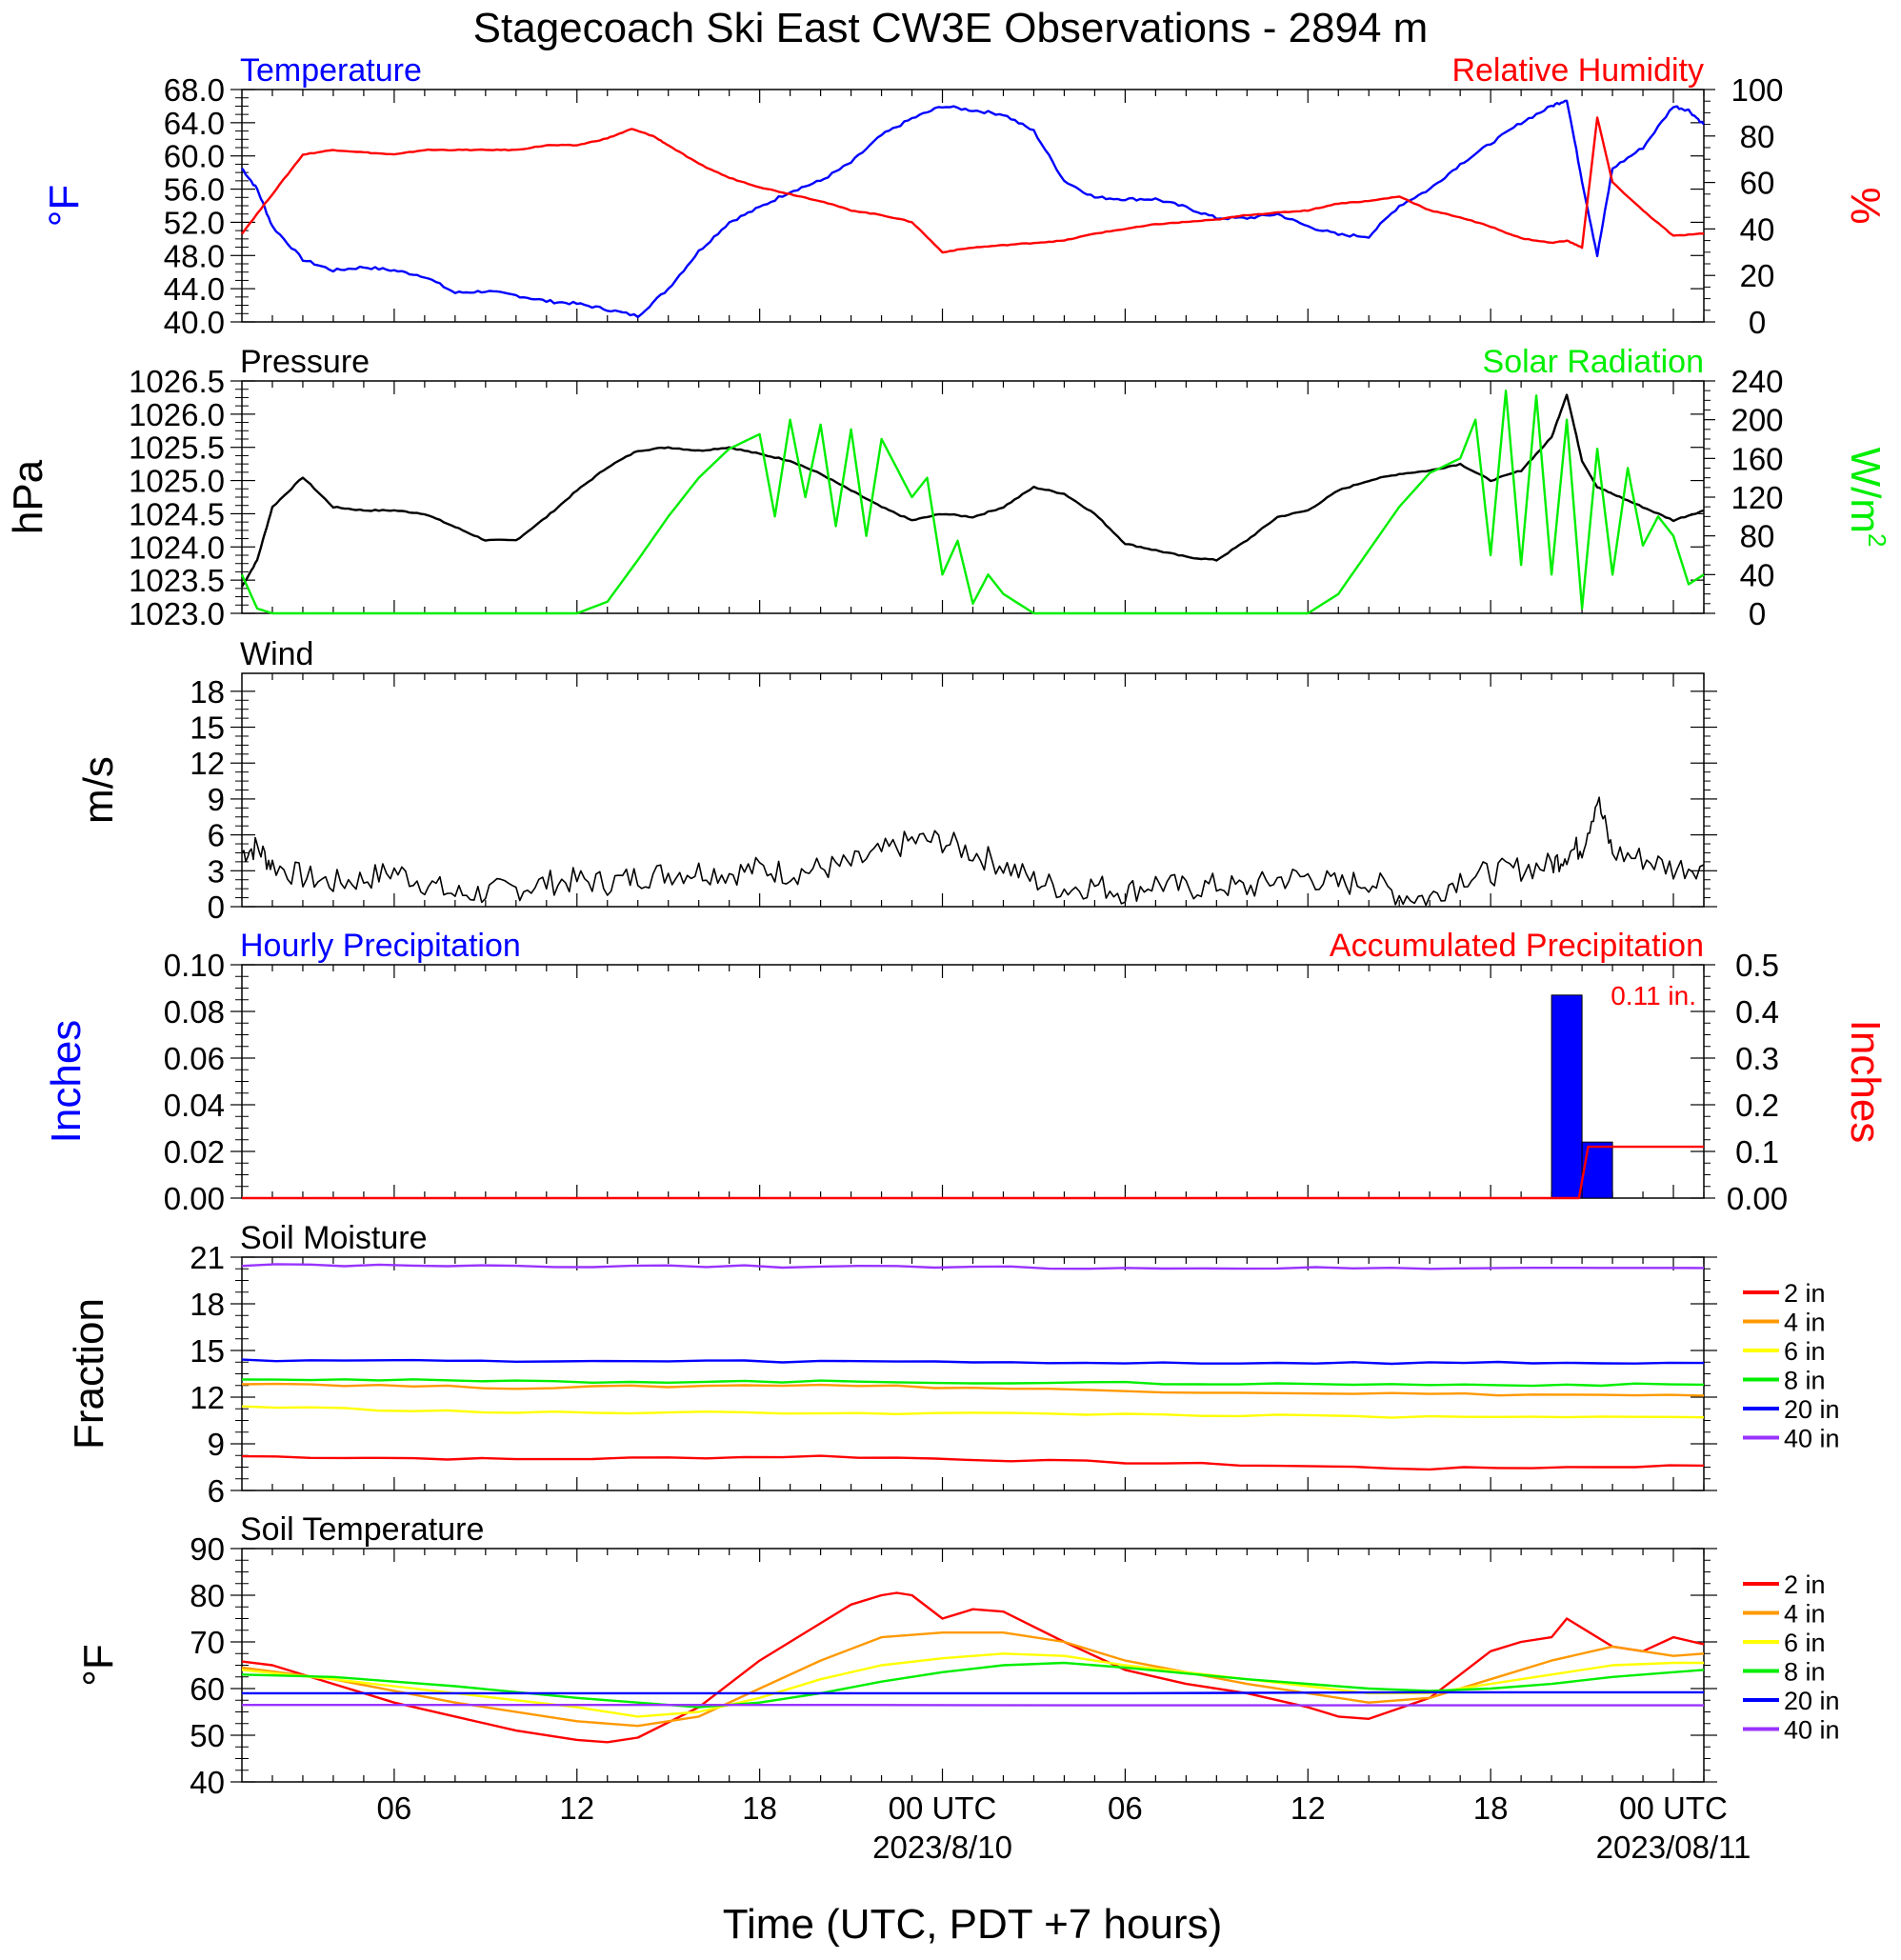 This screenshot has width=1901, height=1960. What do you see at coordinates (177, 481) in the screenshot?
I see `y-tick-label-left: 1025.0` at bounding box center [177, 481].